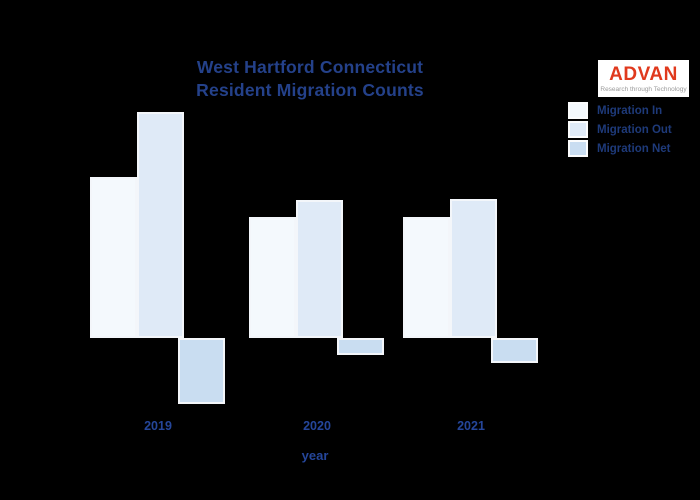 This screenshot has height=500, width=700. What do you see at coordinates (473, 268) in the screenshot?
I see `bar-migration-out-2021` at bounding box center [473, 268].